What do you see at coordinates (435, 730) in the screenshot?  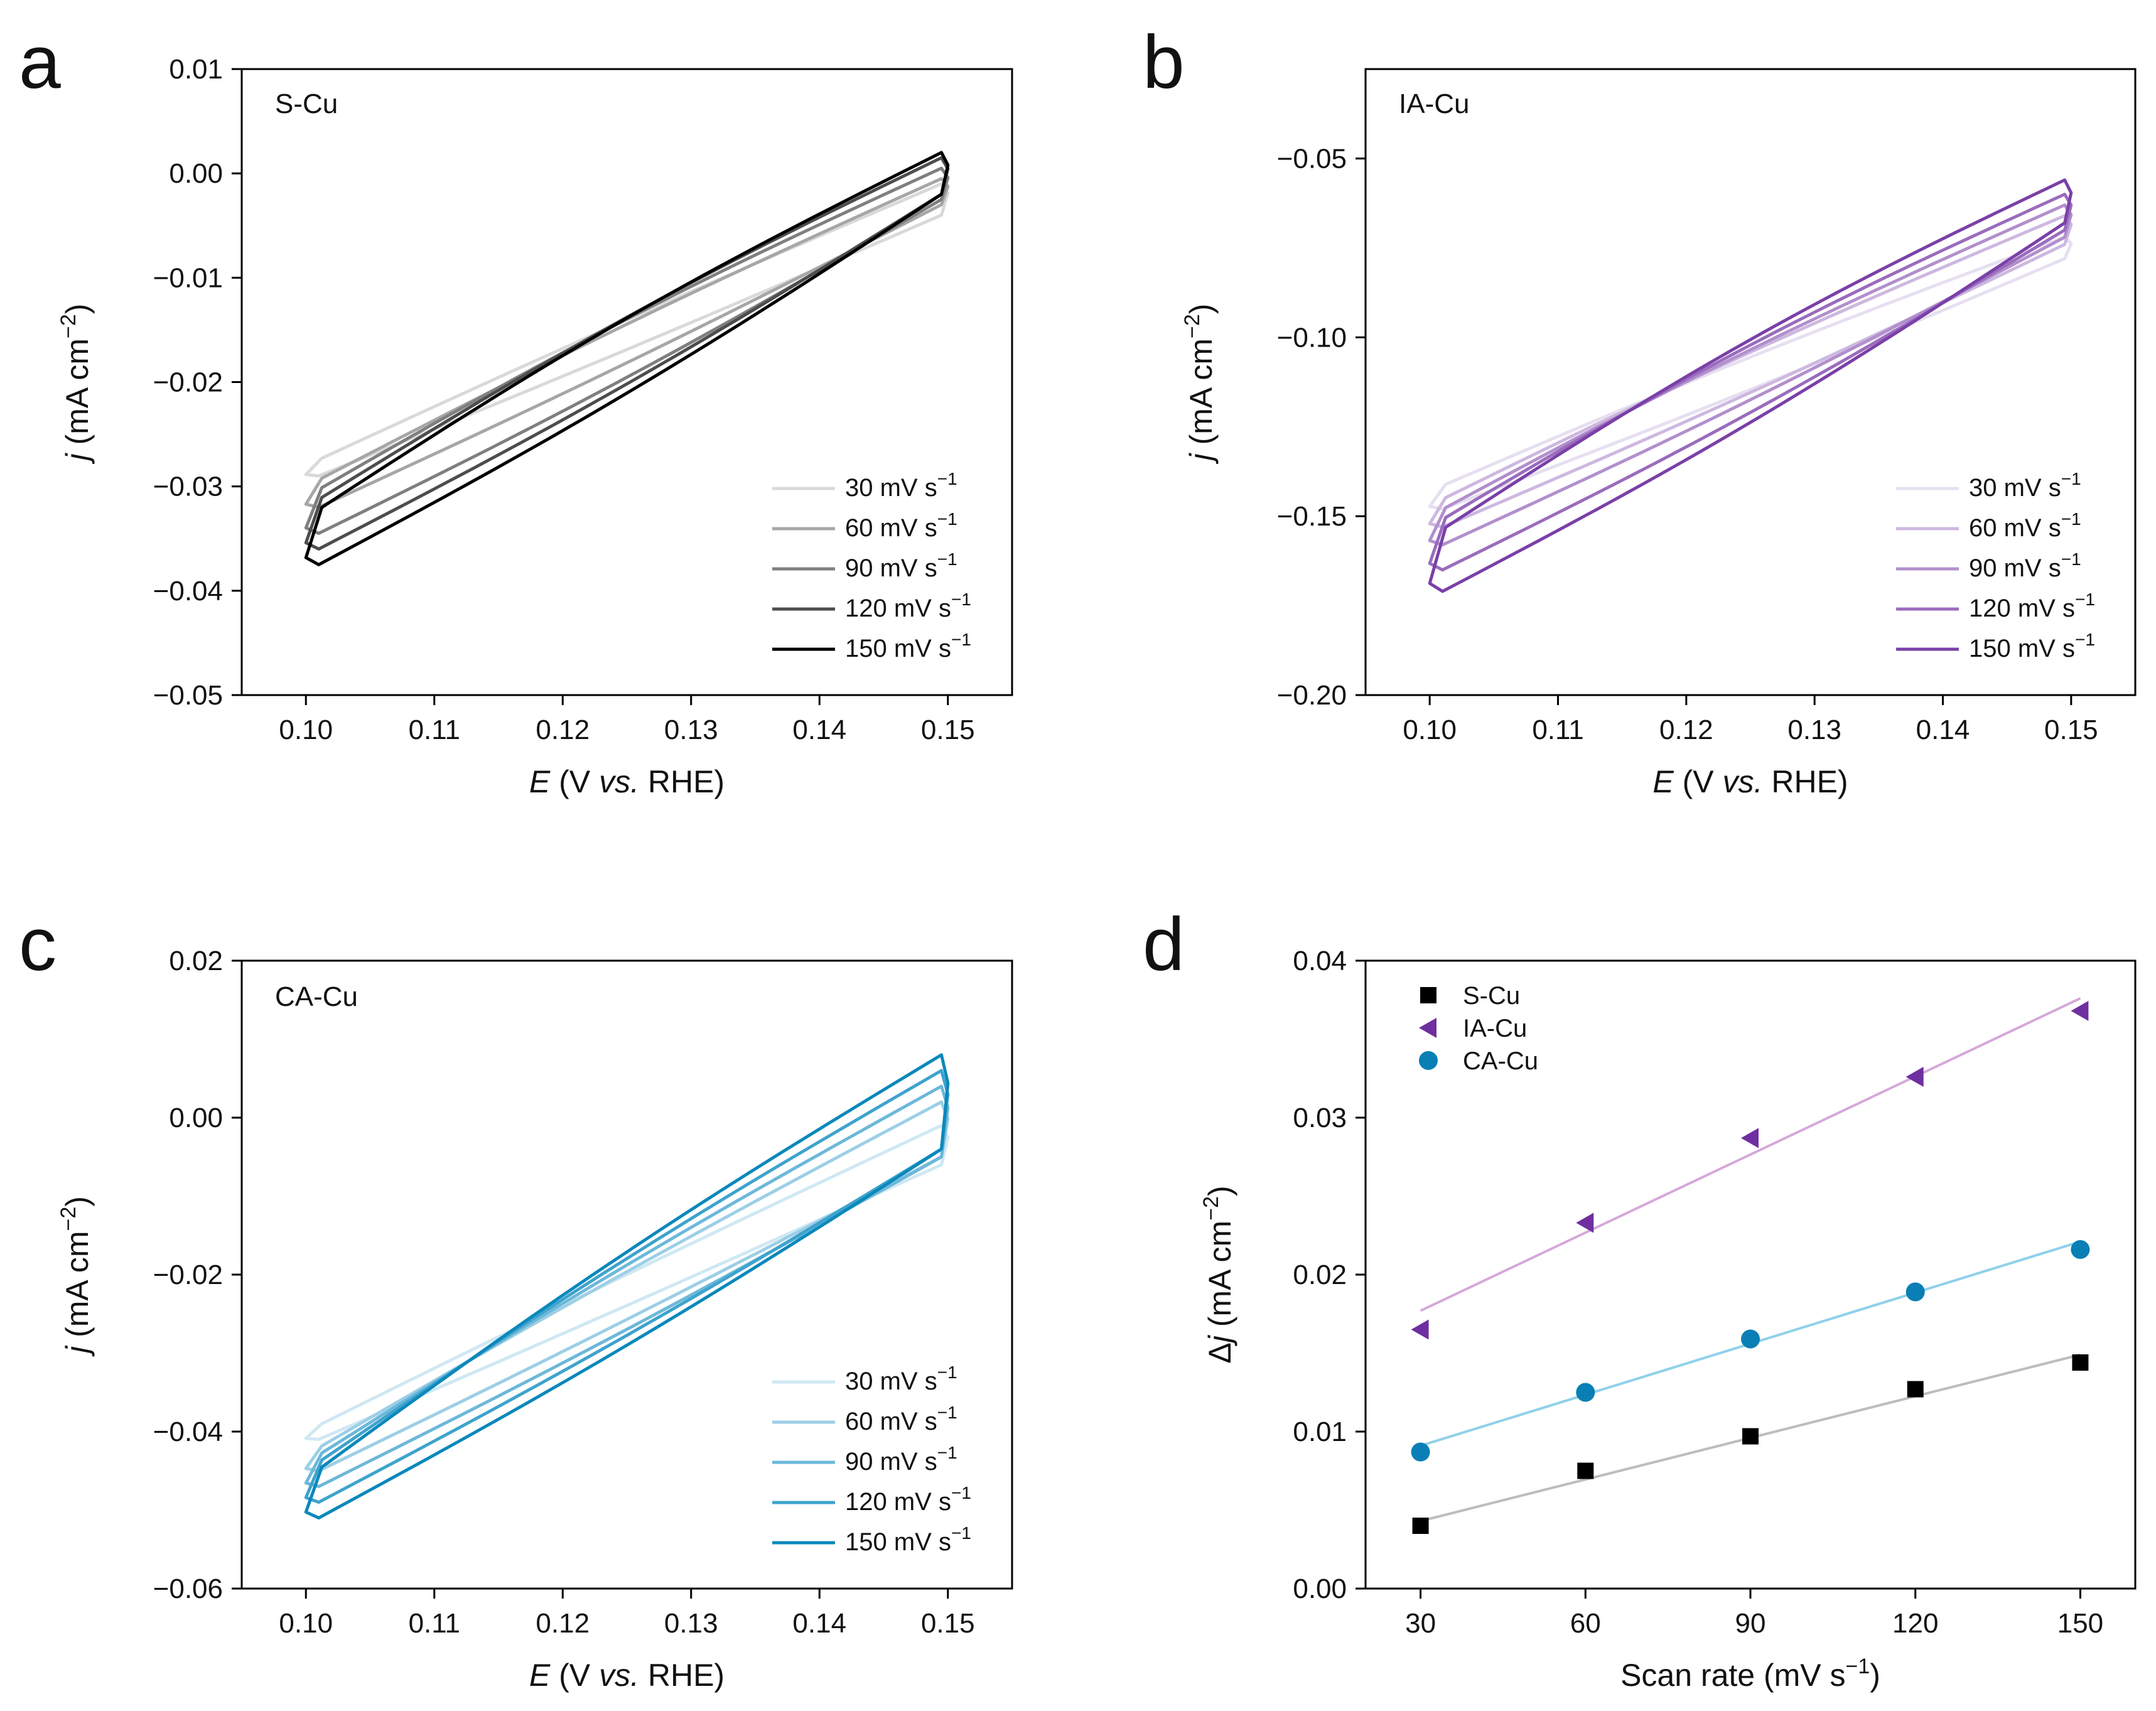 I see `x-tick-label: 0.11` at bounding box center [435, 730].